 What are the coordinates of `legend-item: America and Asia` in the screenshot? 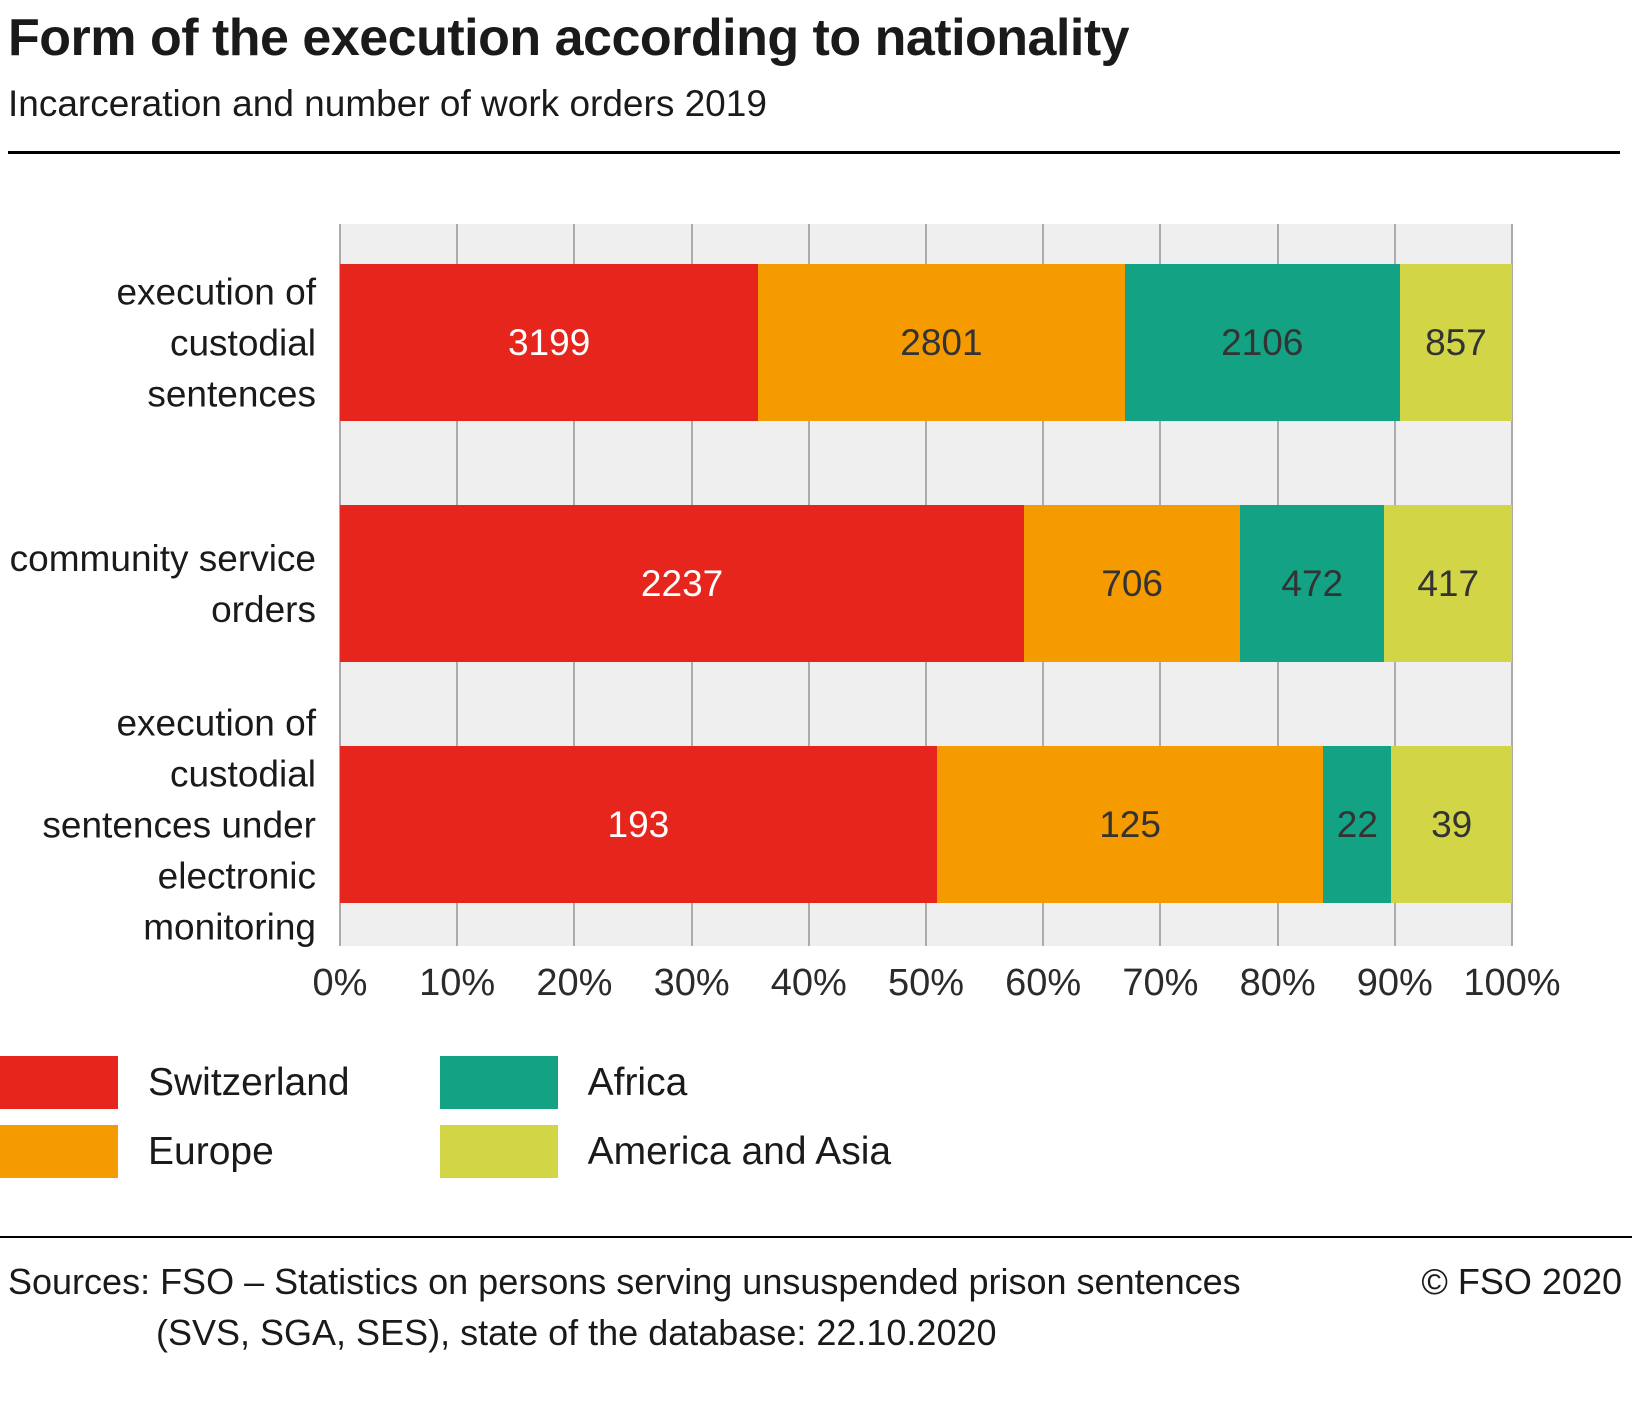 It's located at (665, 1152).